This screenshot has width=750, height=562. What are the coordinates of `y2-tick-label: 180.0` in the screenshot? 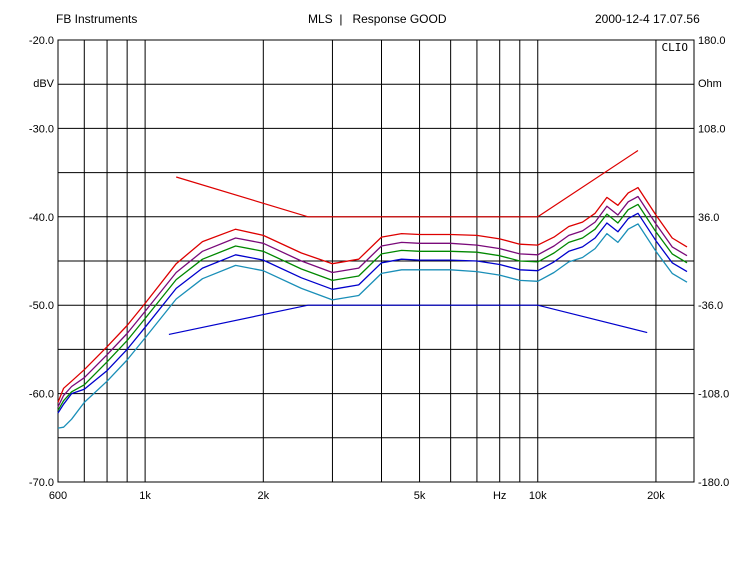 It's located at (712, 41).